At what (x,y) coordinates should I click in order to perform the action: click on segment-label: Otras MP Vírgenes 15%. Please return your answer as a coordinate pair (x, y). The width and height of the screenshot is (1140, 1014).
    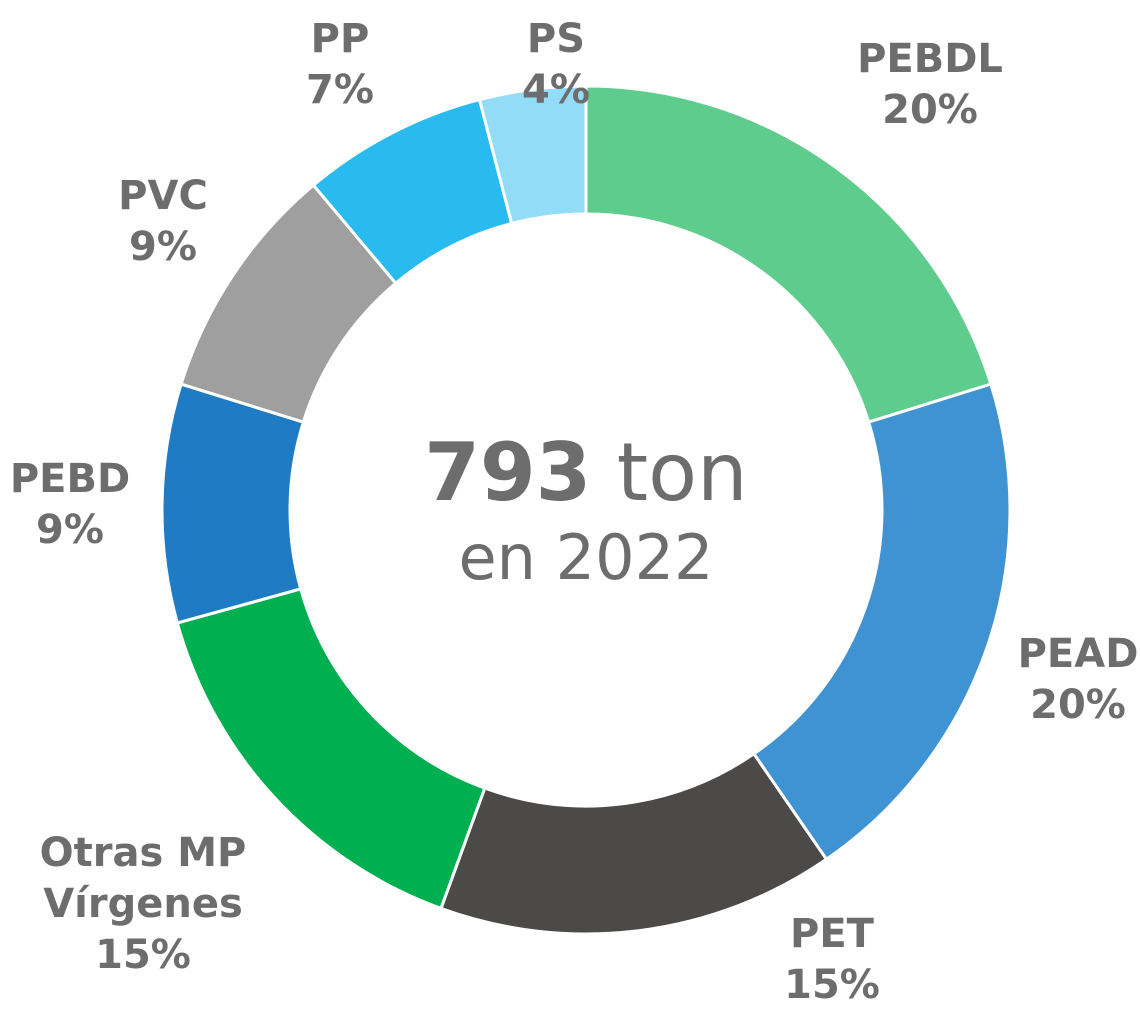
    Looking at the image, I should click on (143, 905).